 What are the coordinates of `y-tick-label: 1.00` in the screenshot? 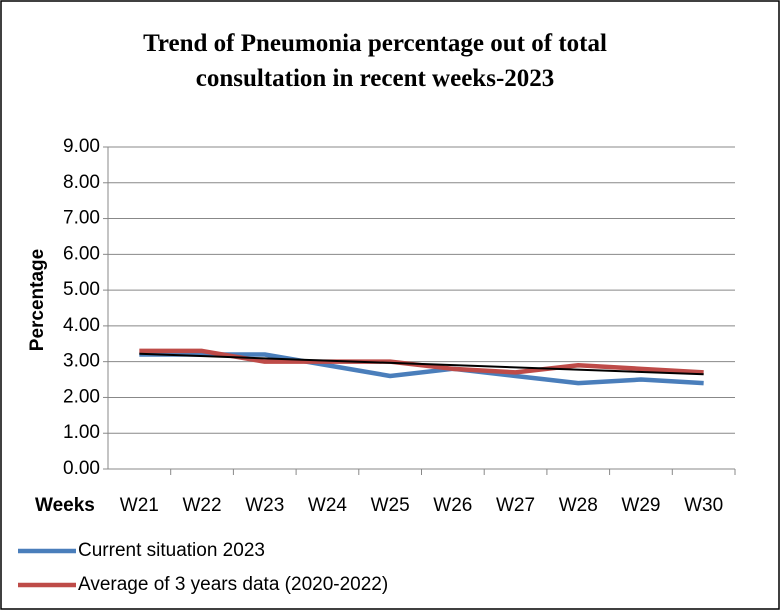 It's located at (81, 432).